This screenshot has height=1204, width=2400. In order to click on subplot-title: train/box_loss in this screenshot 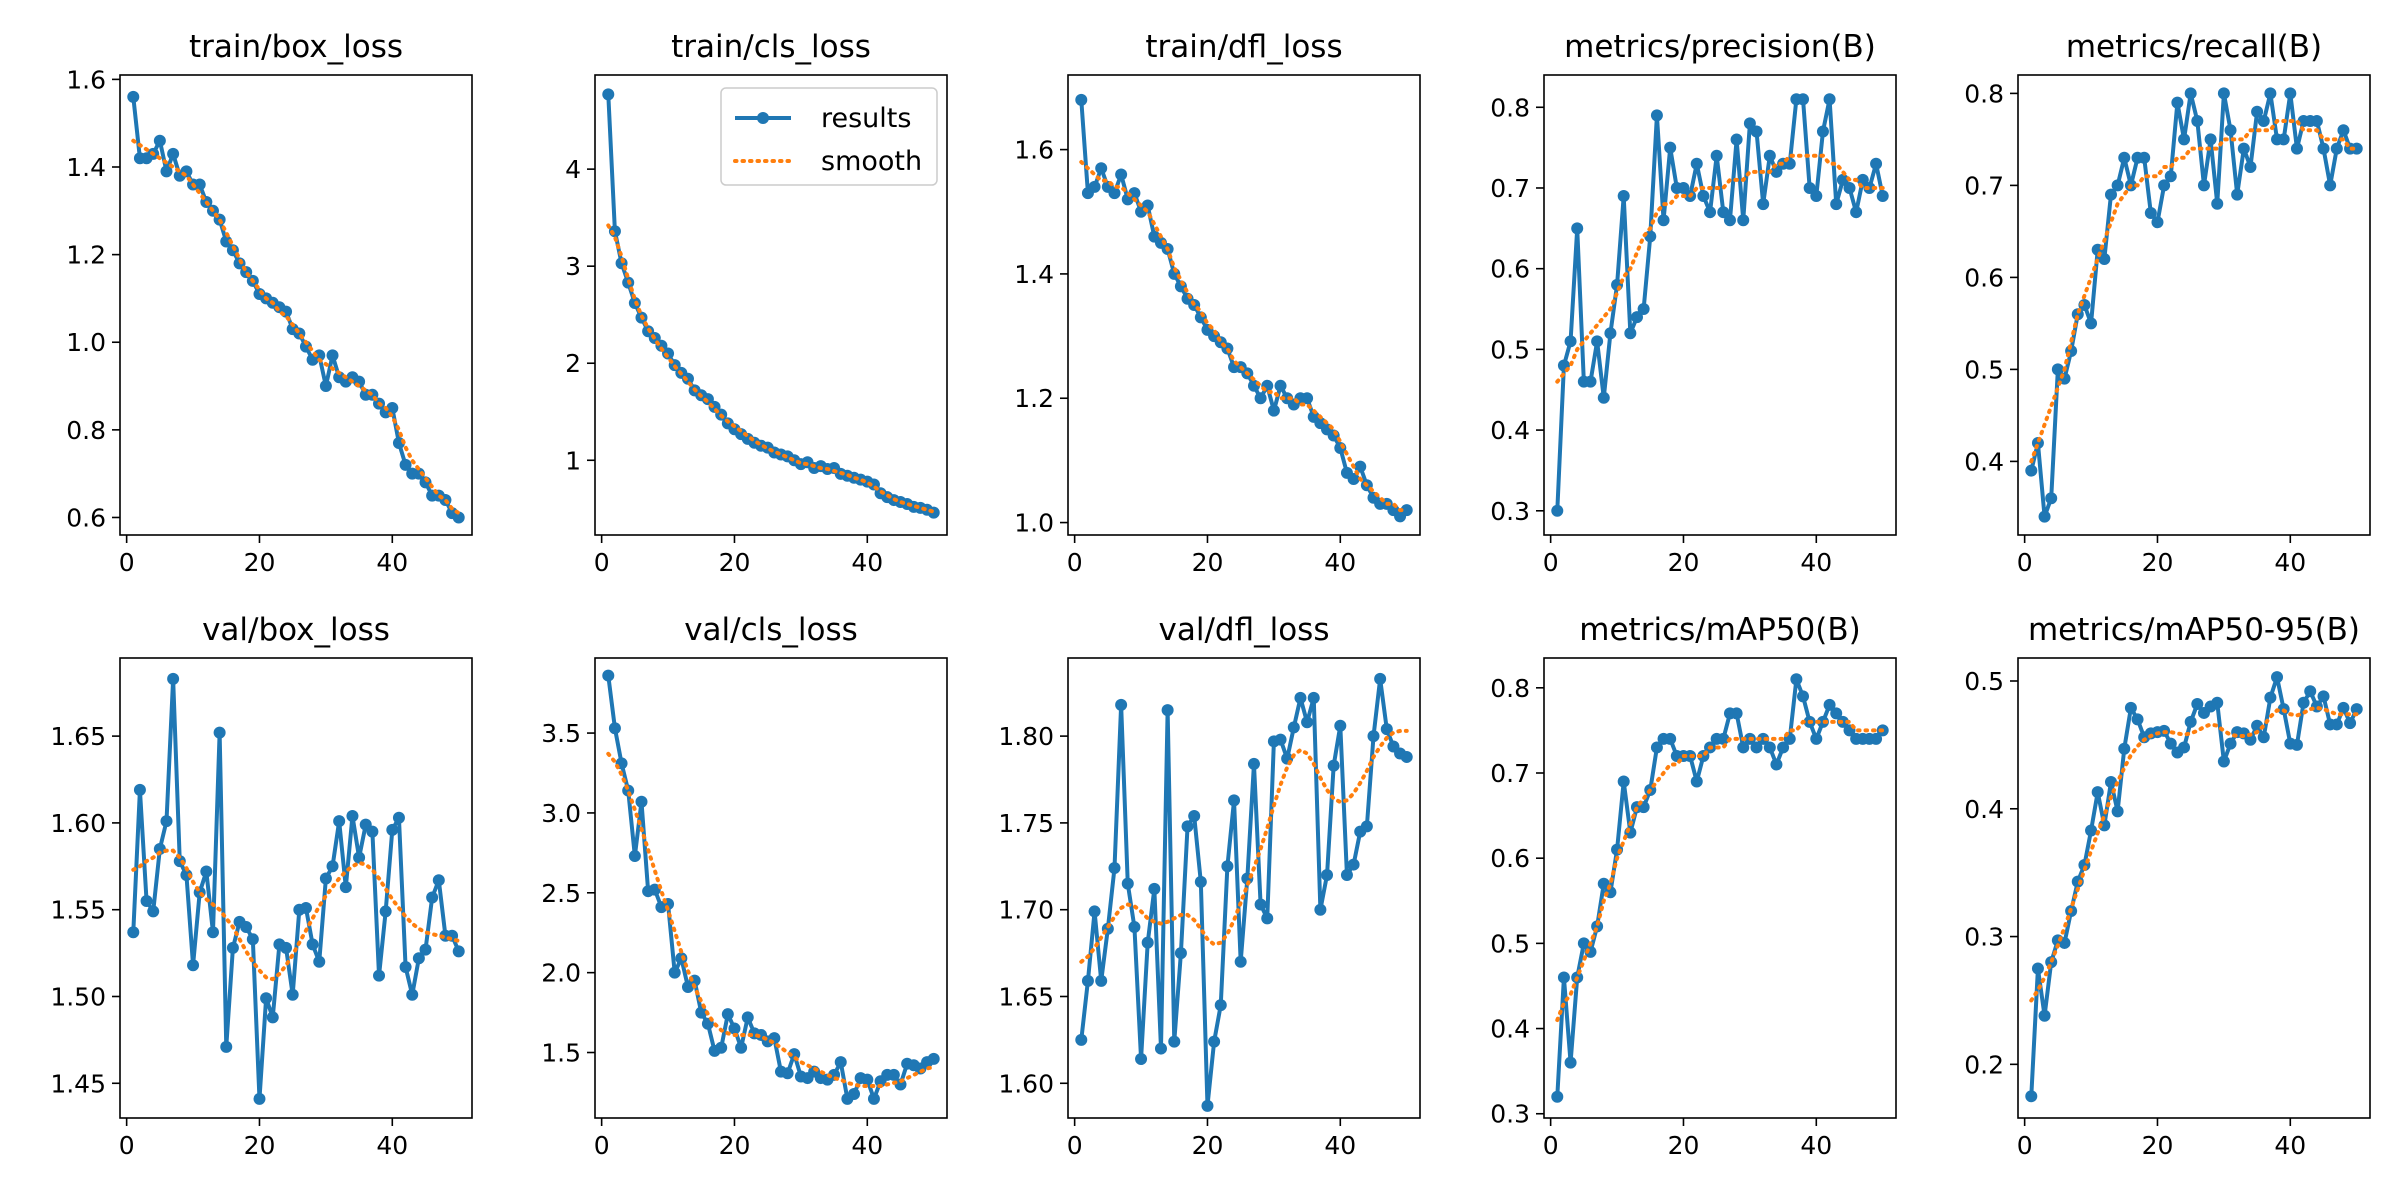, I will do `click(296, 47)`.